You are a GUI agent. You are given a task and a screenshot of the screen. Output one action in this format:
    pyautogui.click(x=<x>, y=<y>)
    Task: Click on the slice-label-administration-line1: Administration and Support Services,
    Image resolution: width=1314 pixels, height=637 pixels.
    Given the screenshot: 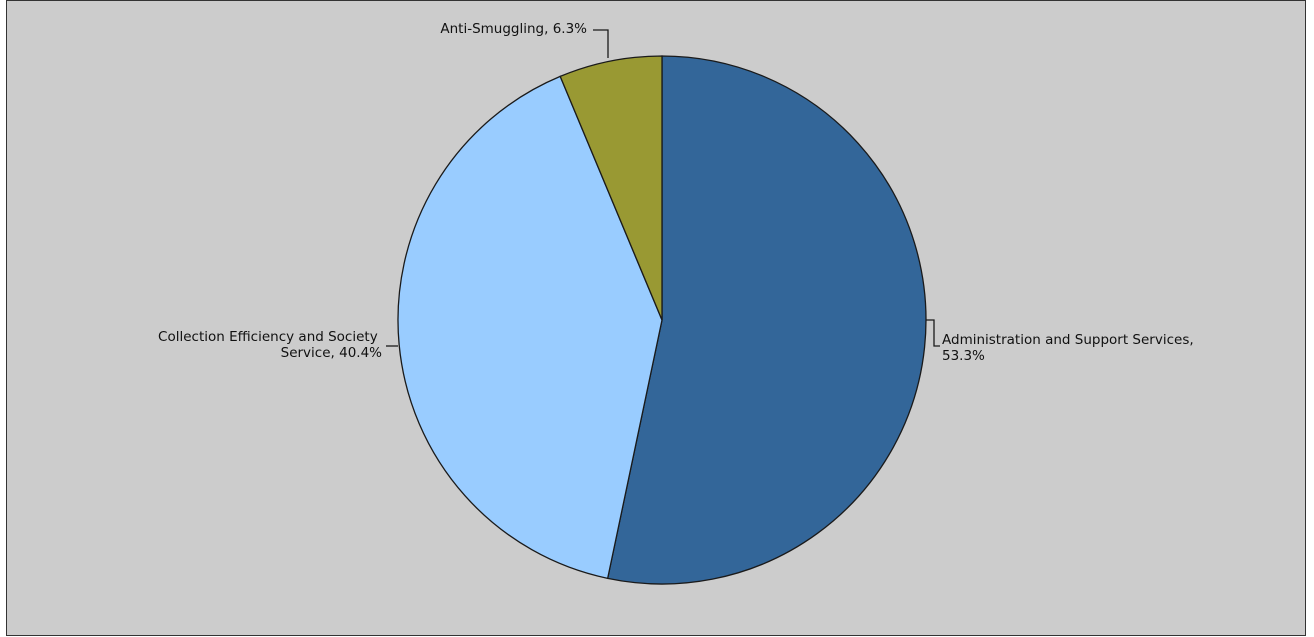 What is the action you would take?
    pyautogui.click(x=1068, y=340)
    